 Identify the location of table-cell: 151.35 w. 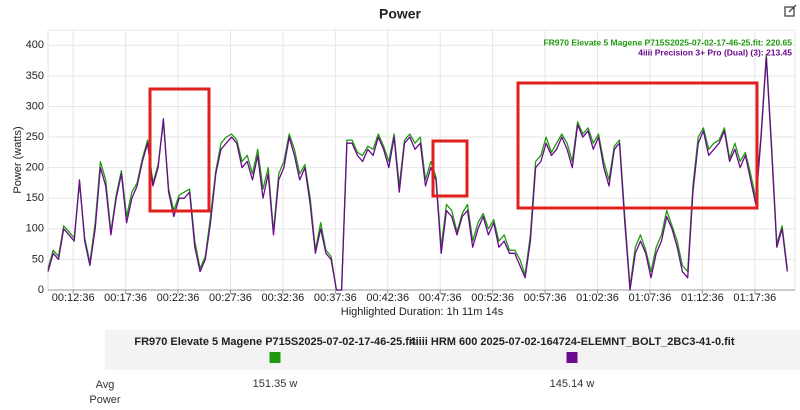
(275, 384).